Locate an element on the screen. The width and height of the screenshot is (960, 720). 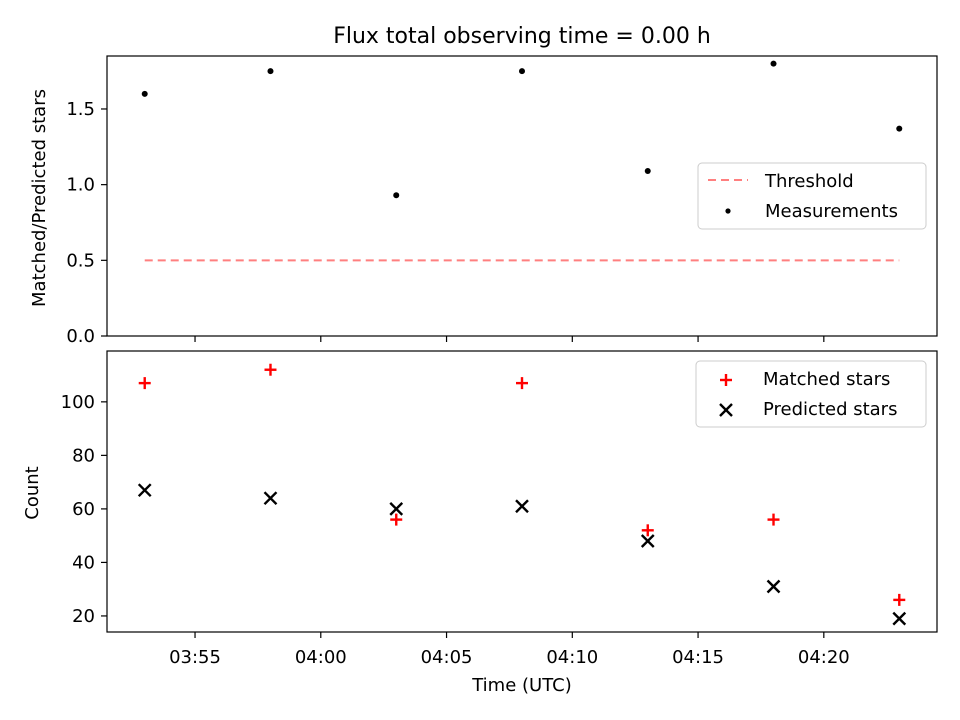
legend-predicted-label: Predicted stars is located at coordinates (830, 409).